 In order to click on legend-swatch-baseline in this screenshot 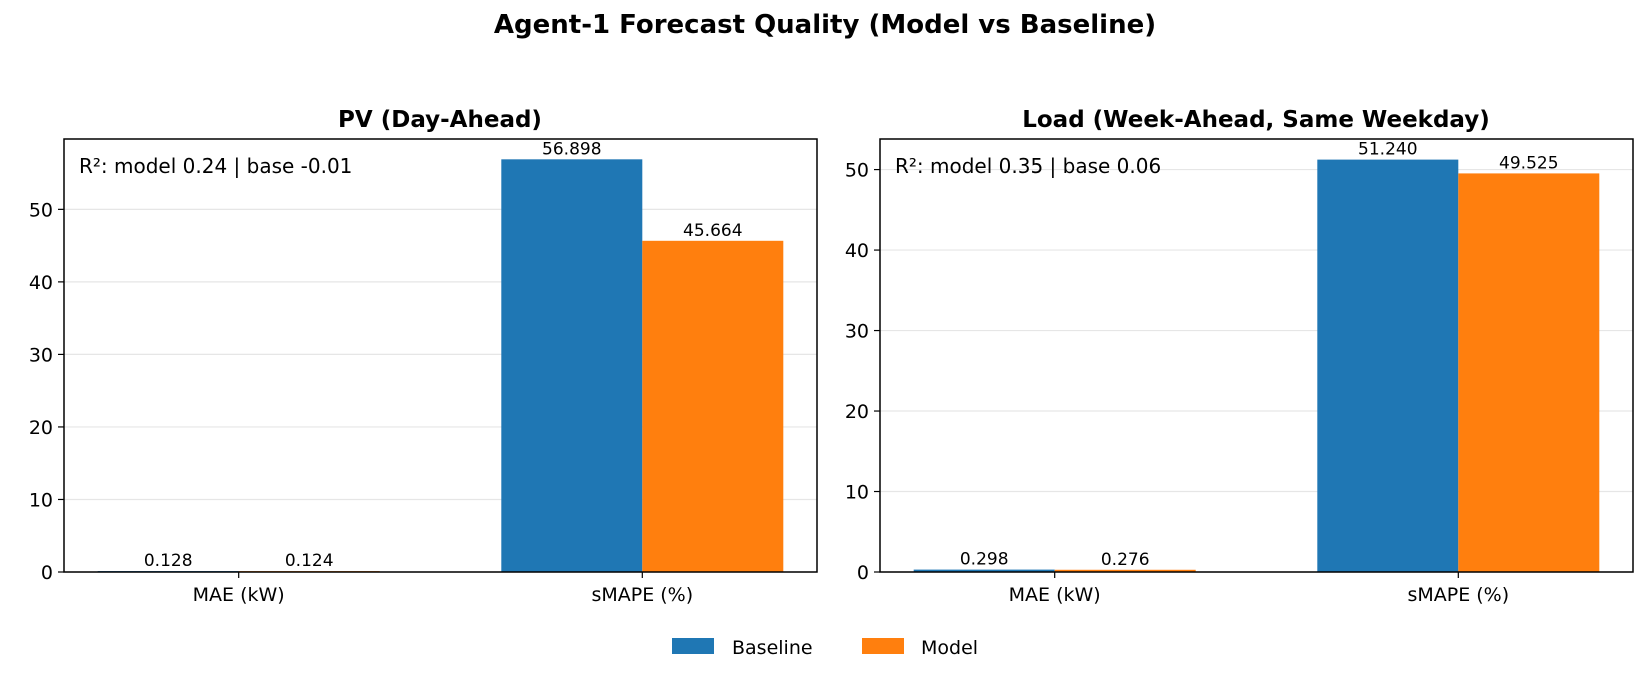, I will do `click(693, 646)`.